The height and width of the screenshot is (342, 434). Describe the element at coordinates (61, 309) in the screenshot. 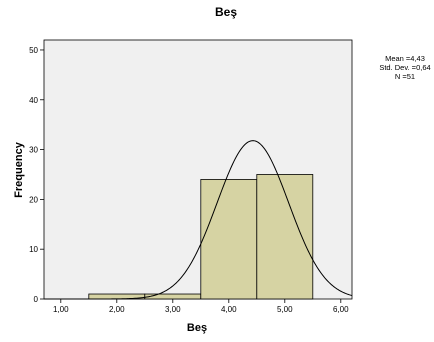

I see `x-tick-label: 1,00` at that location.